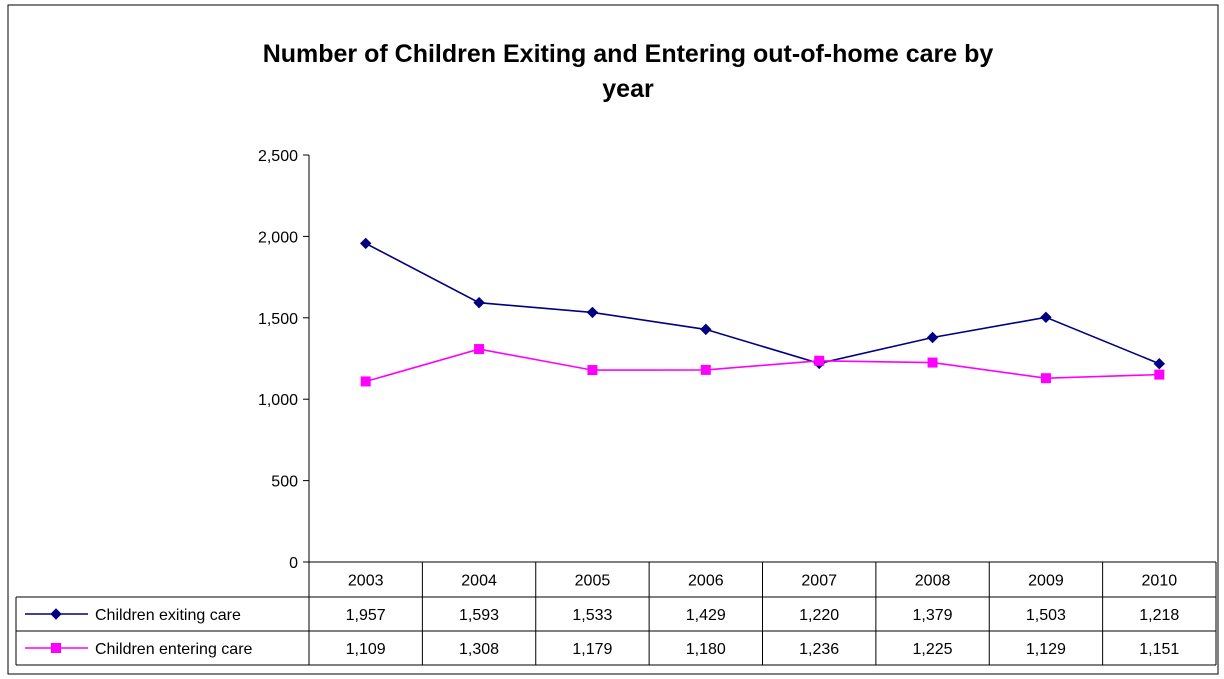 The height and width of the screenshot is (679, 1224). Describe the element at coordinates (278, 400) in the screenshot. I see `y-tick-label: 1,000` at that location.